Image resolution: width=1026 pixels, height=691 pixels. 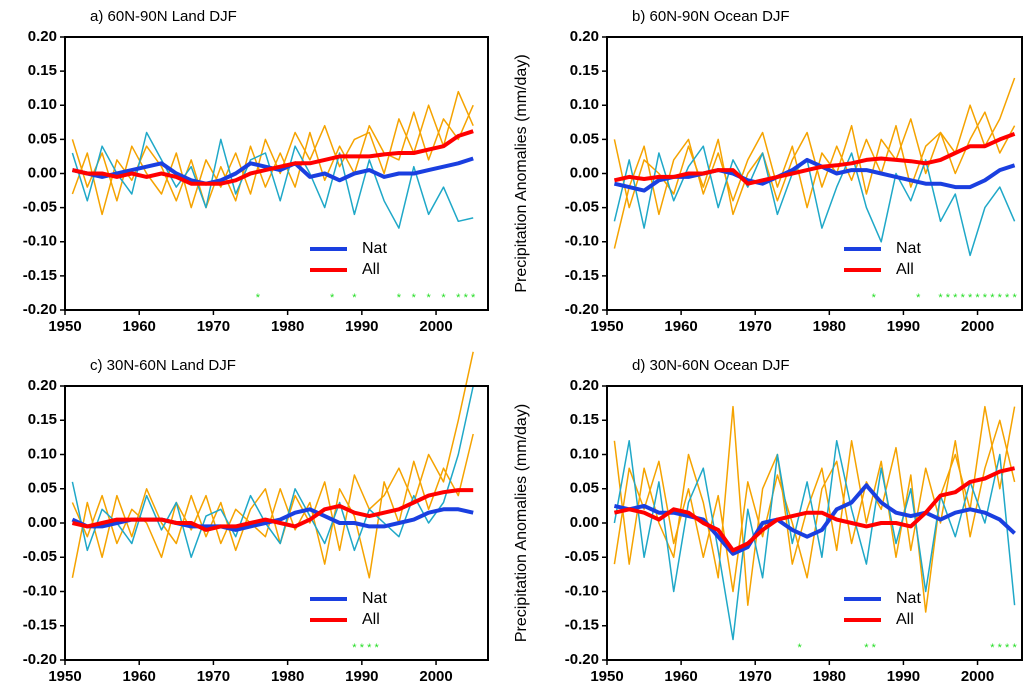 I want to click on panel-title: a) 60N-90N Land DJF, so click(x=163, y=16).